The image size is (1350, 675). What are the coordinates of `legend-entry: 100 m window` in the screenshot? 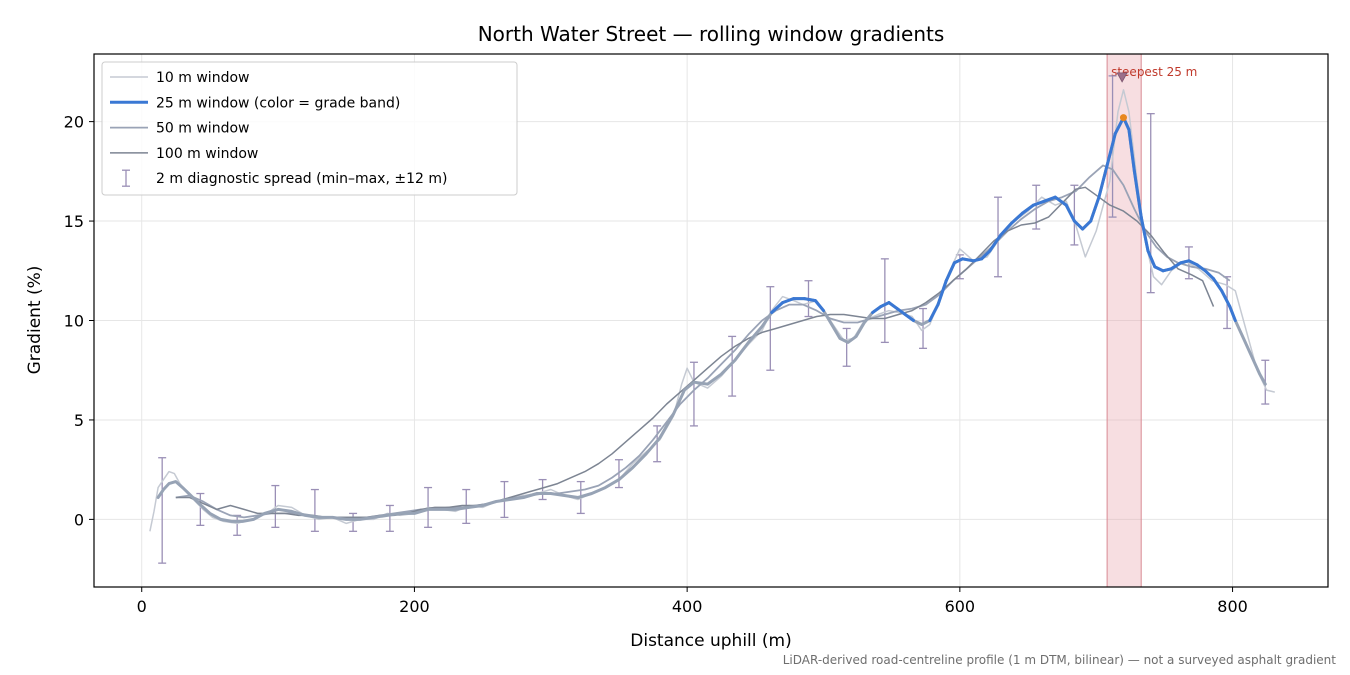 It's located at (184, 154).